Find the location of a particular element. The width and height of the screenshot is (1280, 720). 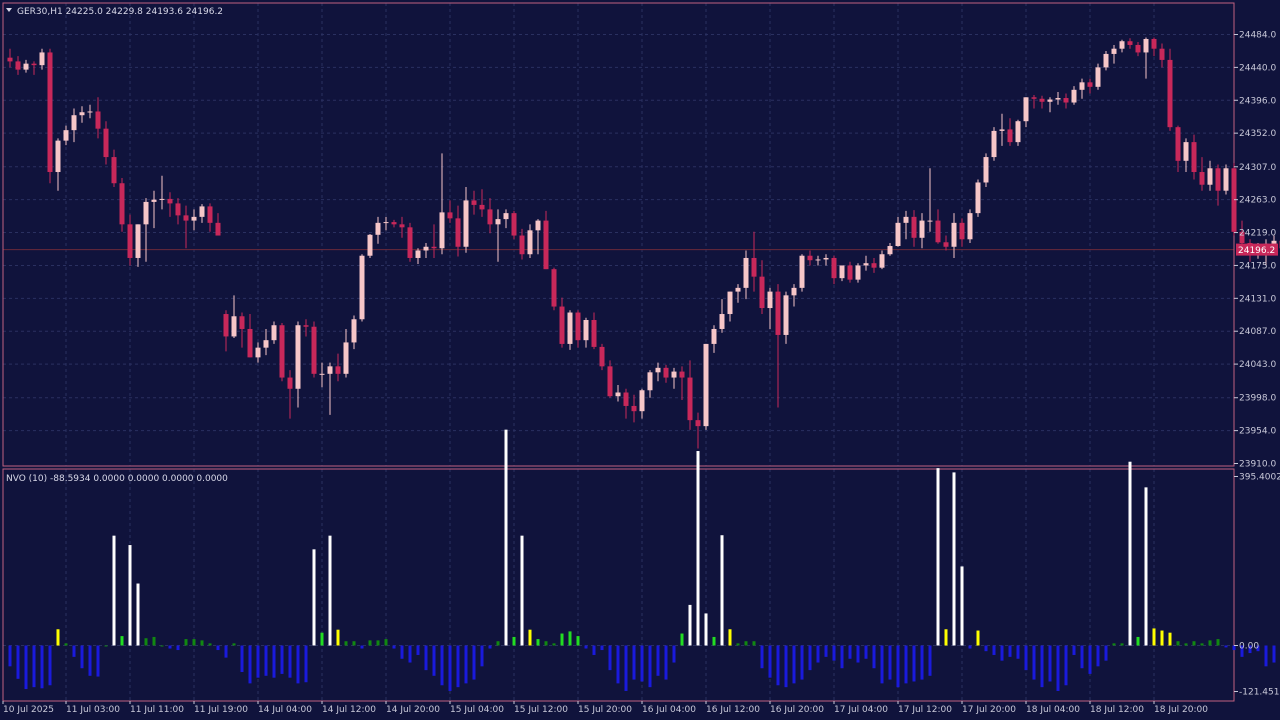

time-label: 17 Jul 12:00 is located at coordinates (925, 710).